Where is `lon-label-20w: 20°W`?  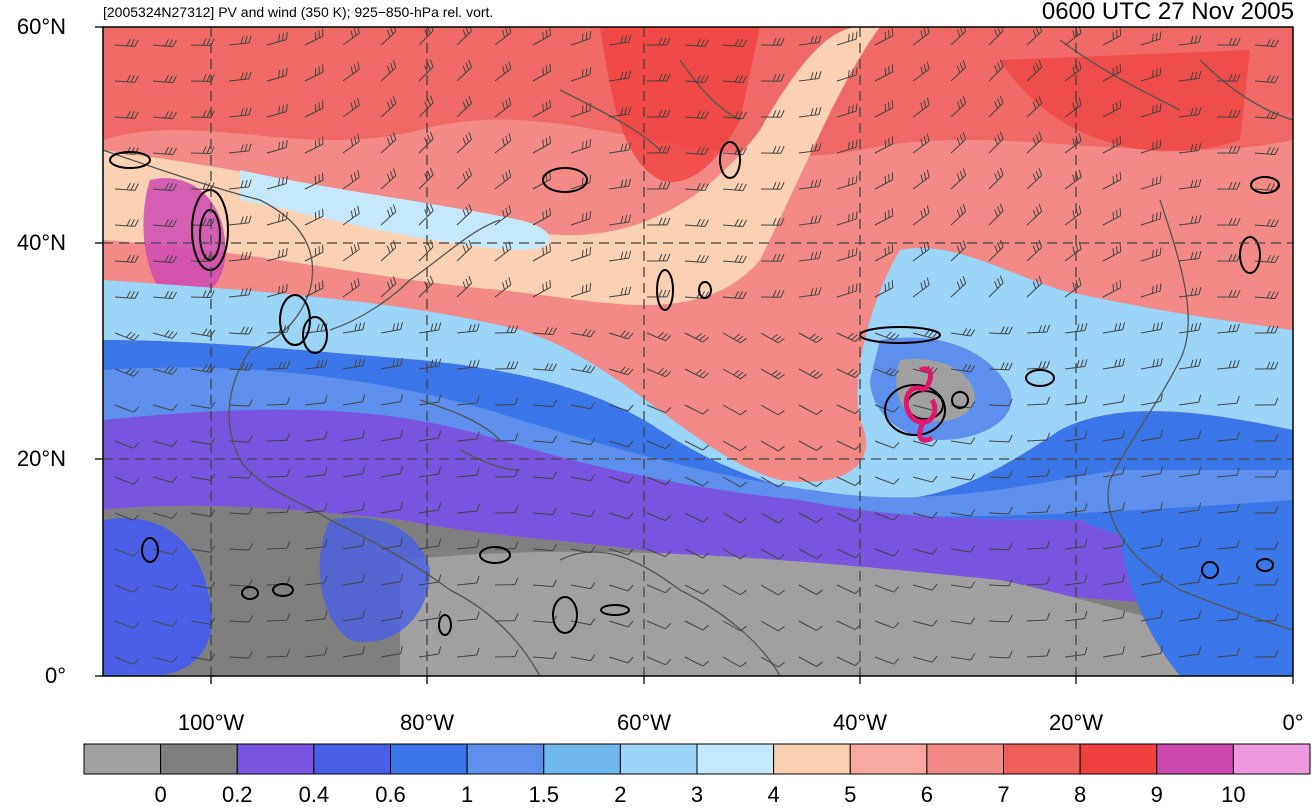 lon-label-20w: 20°W is located at coordinates (1076, 723).